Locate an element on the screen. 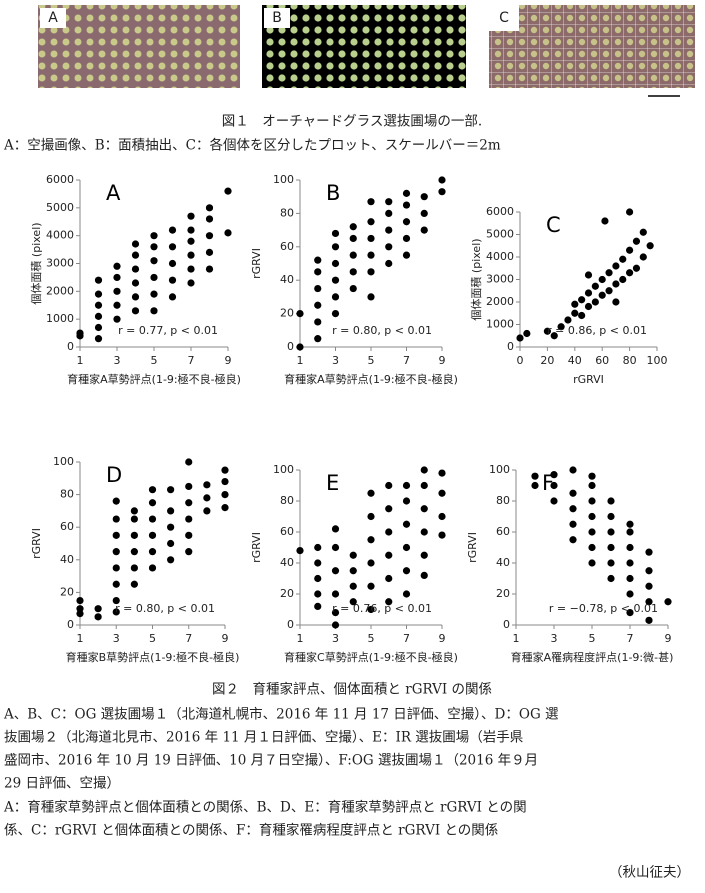  x-tick-label: 20 is located at coordinates (547, 360).